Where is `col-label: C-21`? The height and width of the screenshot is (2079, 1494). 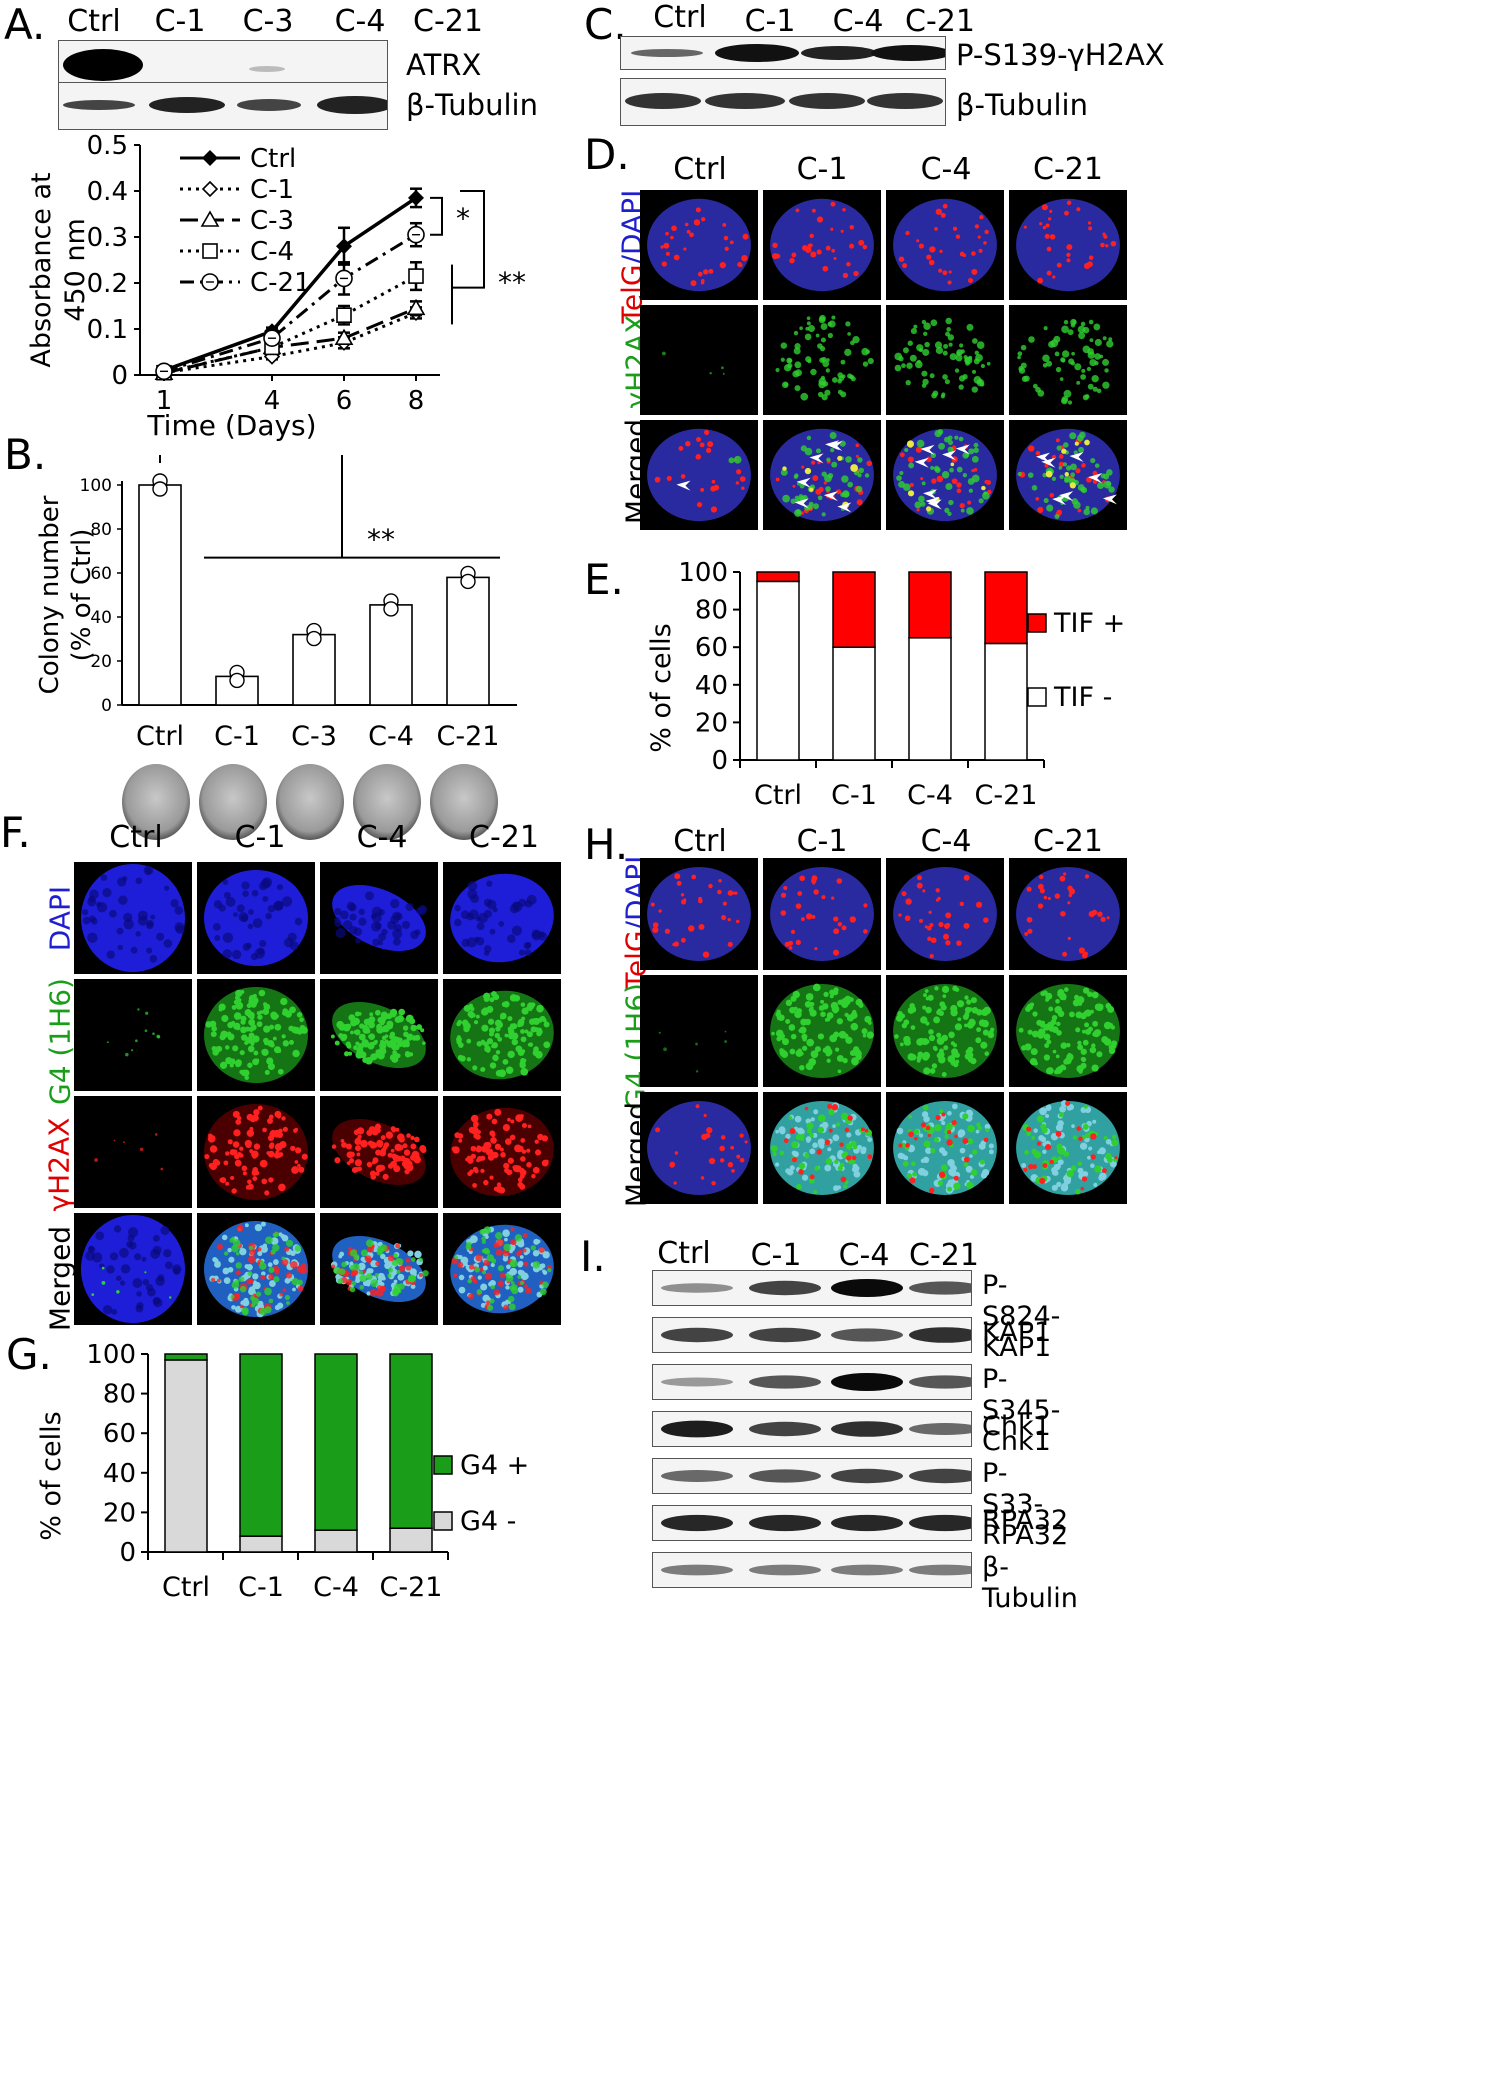 col-label: C-21 is located at coordinates (1068, 841).